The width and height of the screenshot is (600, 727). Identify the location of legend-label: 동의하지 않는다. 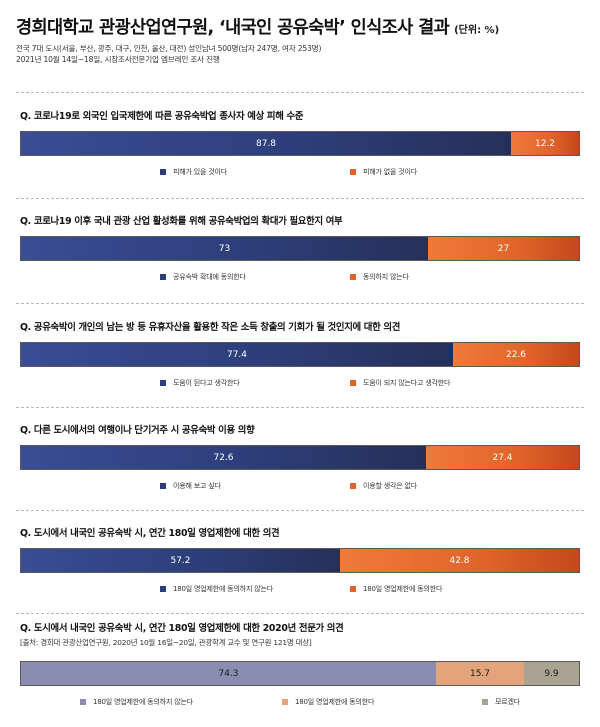
(386, 277).